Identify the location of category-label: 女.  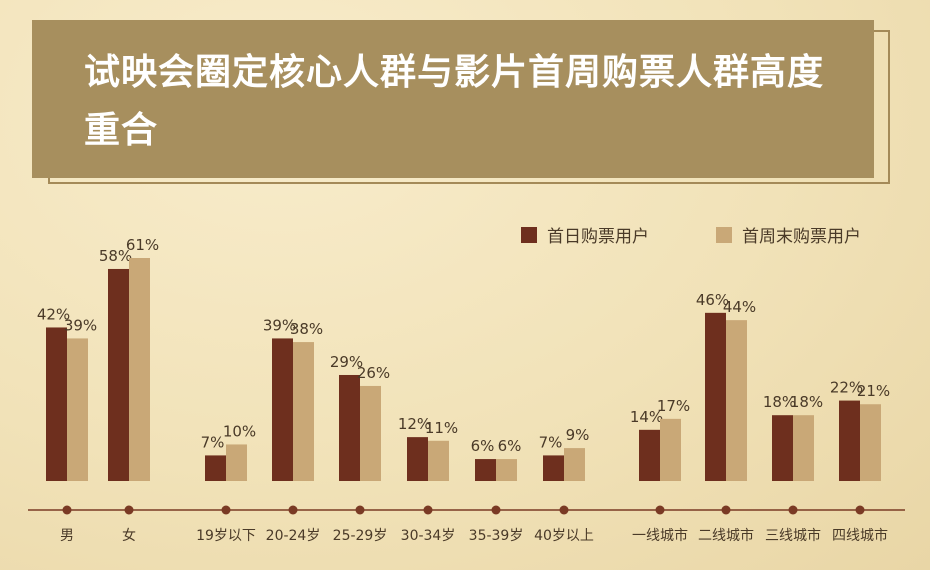
(129, 535).